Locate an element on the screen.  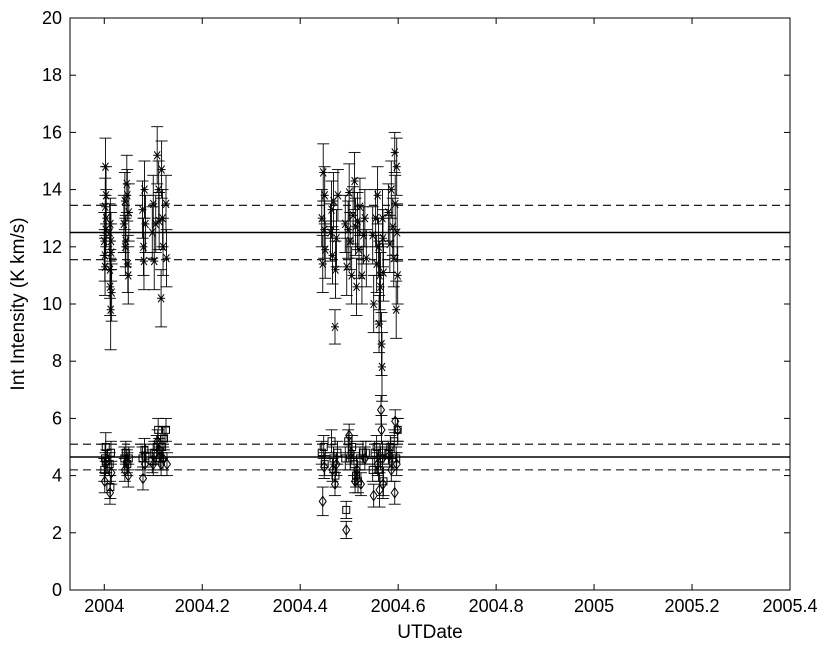
y-axis-label: Int Intensity (K km/s) is located at coordinates (18, 303).